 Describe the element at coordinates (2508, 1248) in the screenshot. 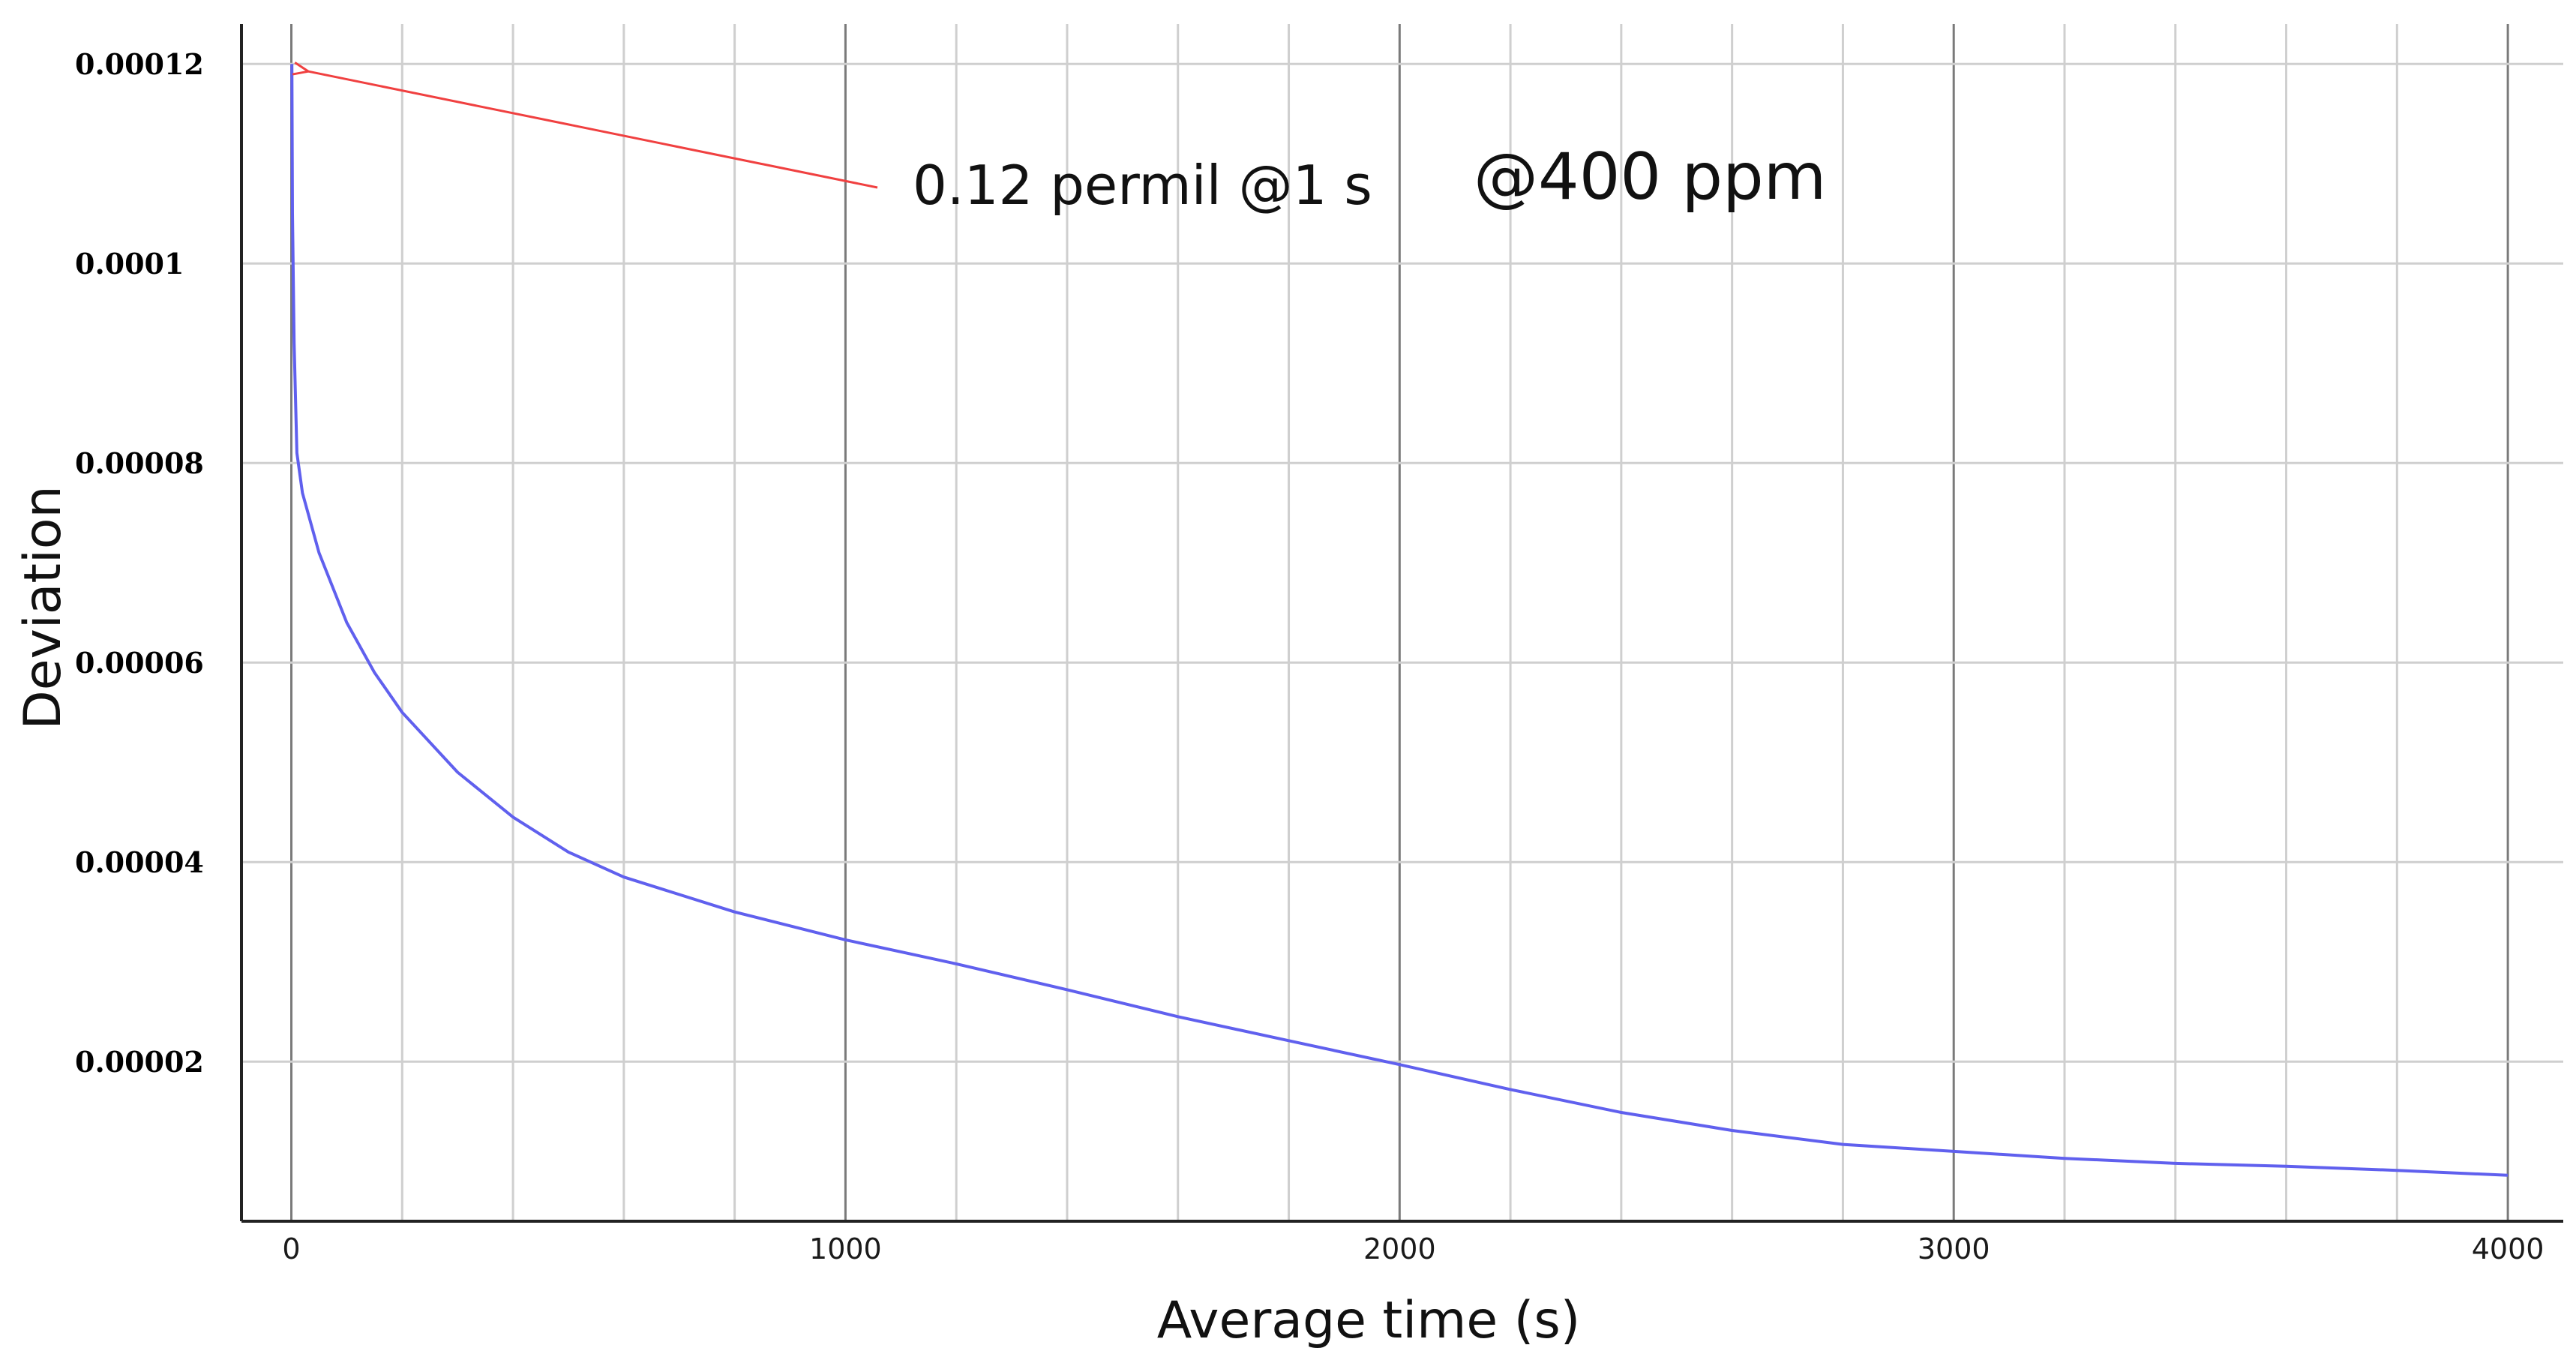

I see `x-tick-label: 4000` at that location.